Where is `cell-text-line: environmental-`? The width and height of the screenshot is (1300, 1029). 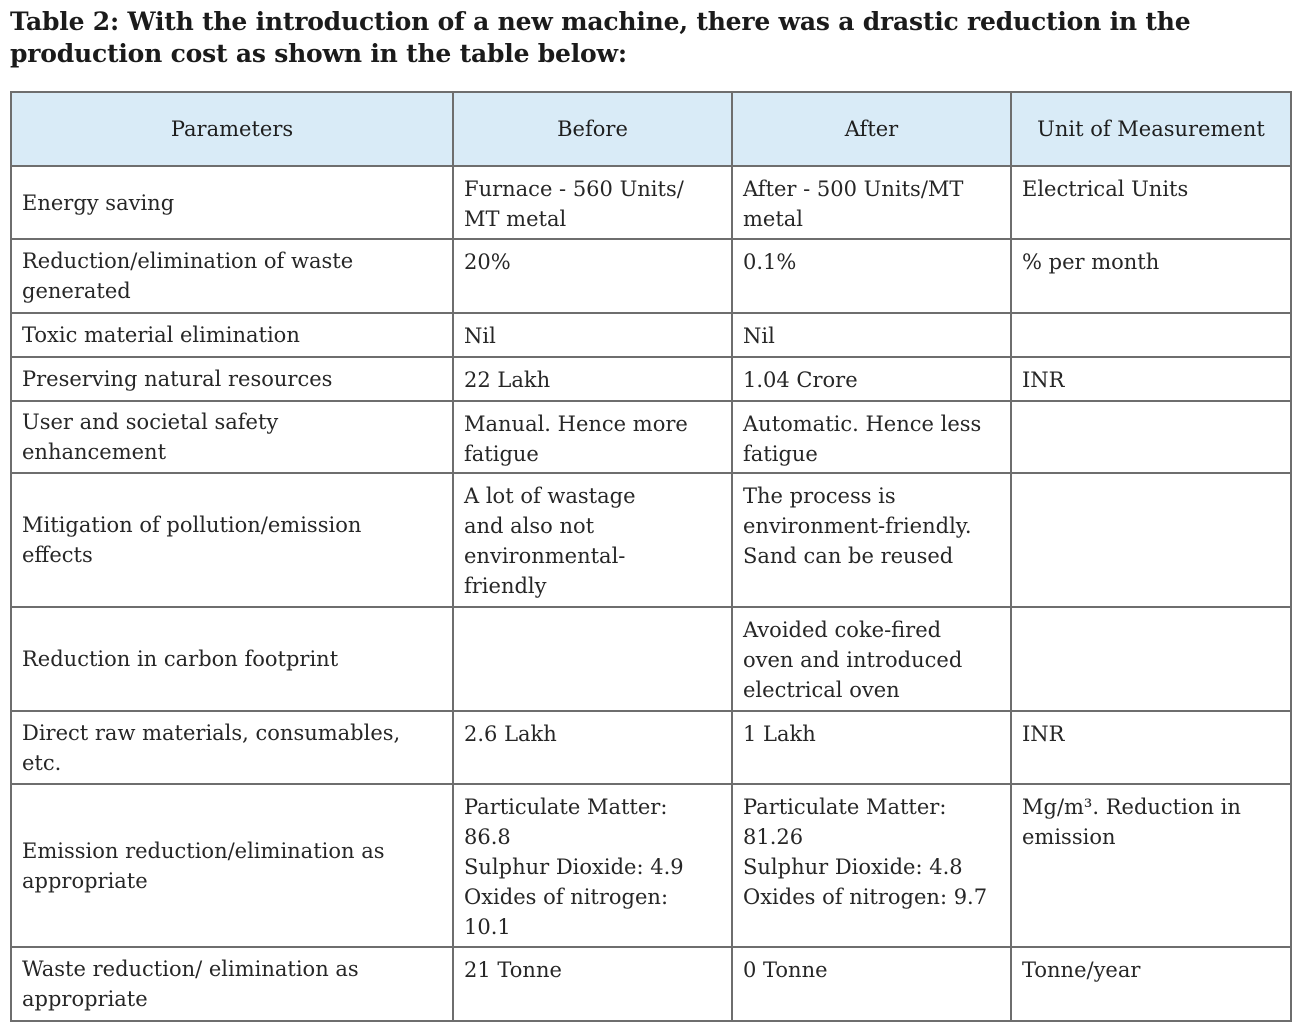
cell-text-line: environmental- is located at coordinates (545, 556).